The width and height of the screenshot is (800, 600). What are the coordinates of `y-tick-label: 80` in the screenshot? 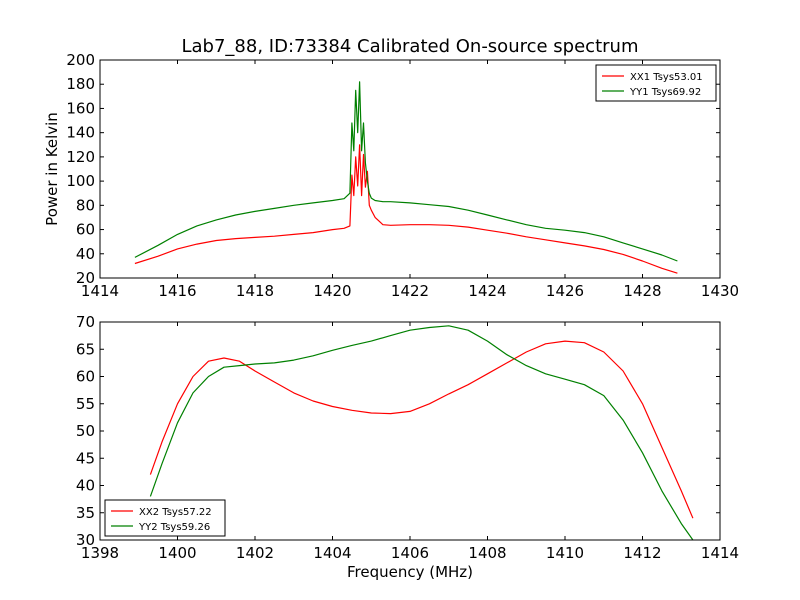 It's located at (85, 205).